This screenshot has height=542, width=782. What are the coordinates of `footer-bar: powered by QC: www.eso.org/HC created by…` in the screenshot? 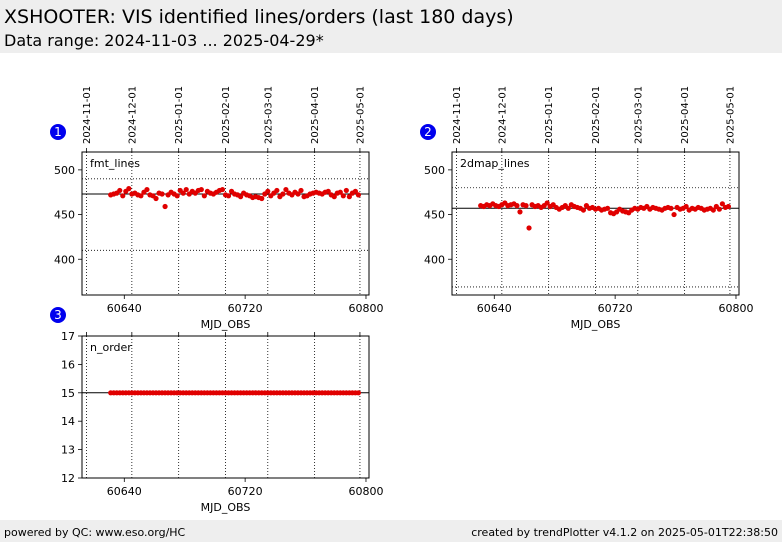 It's located at (391, 531).